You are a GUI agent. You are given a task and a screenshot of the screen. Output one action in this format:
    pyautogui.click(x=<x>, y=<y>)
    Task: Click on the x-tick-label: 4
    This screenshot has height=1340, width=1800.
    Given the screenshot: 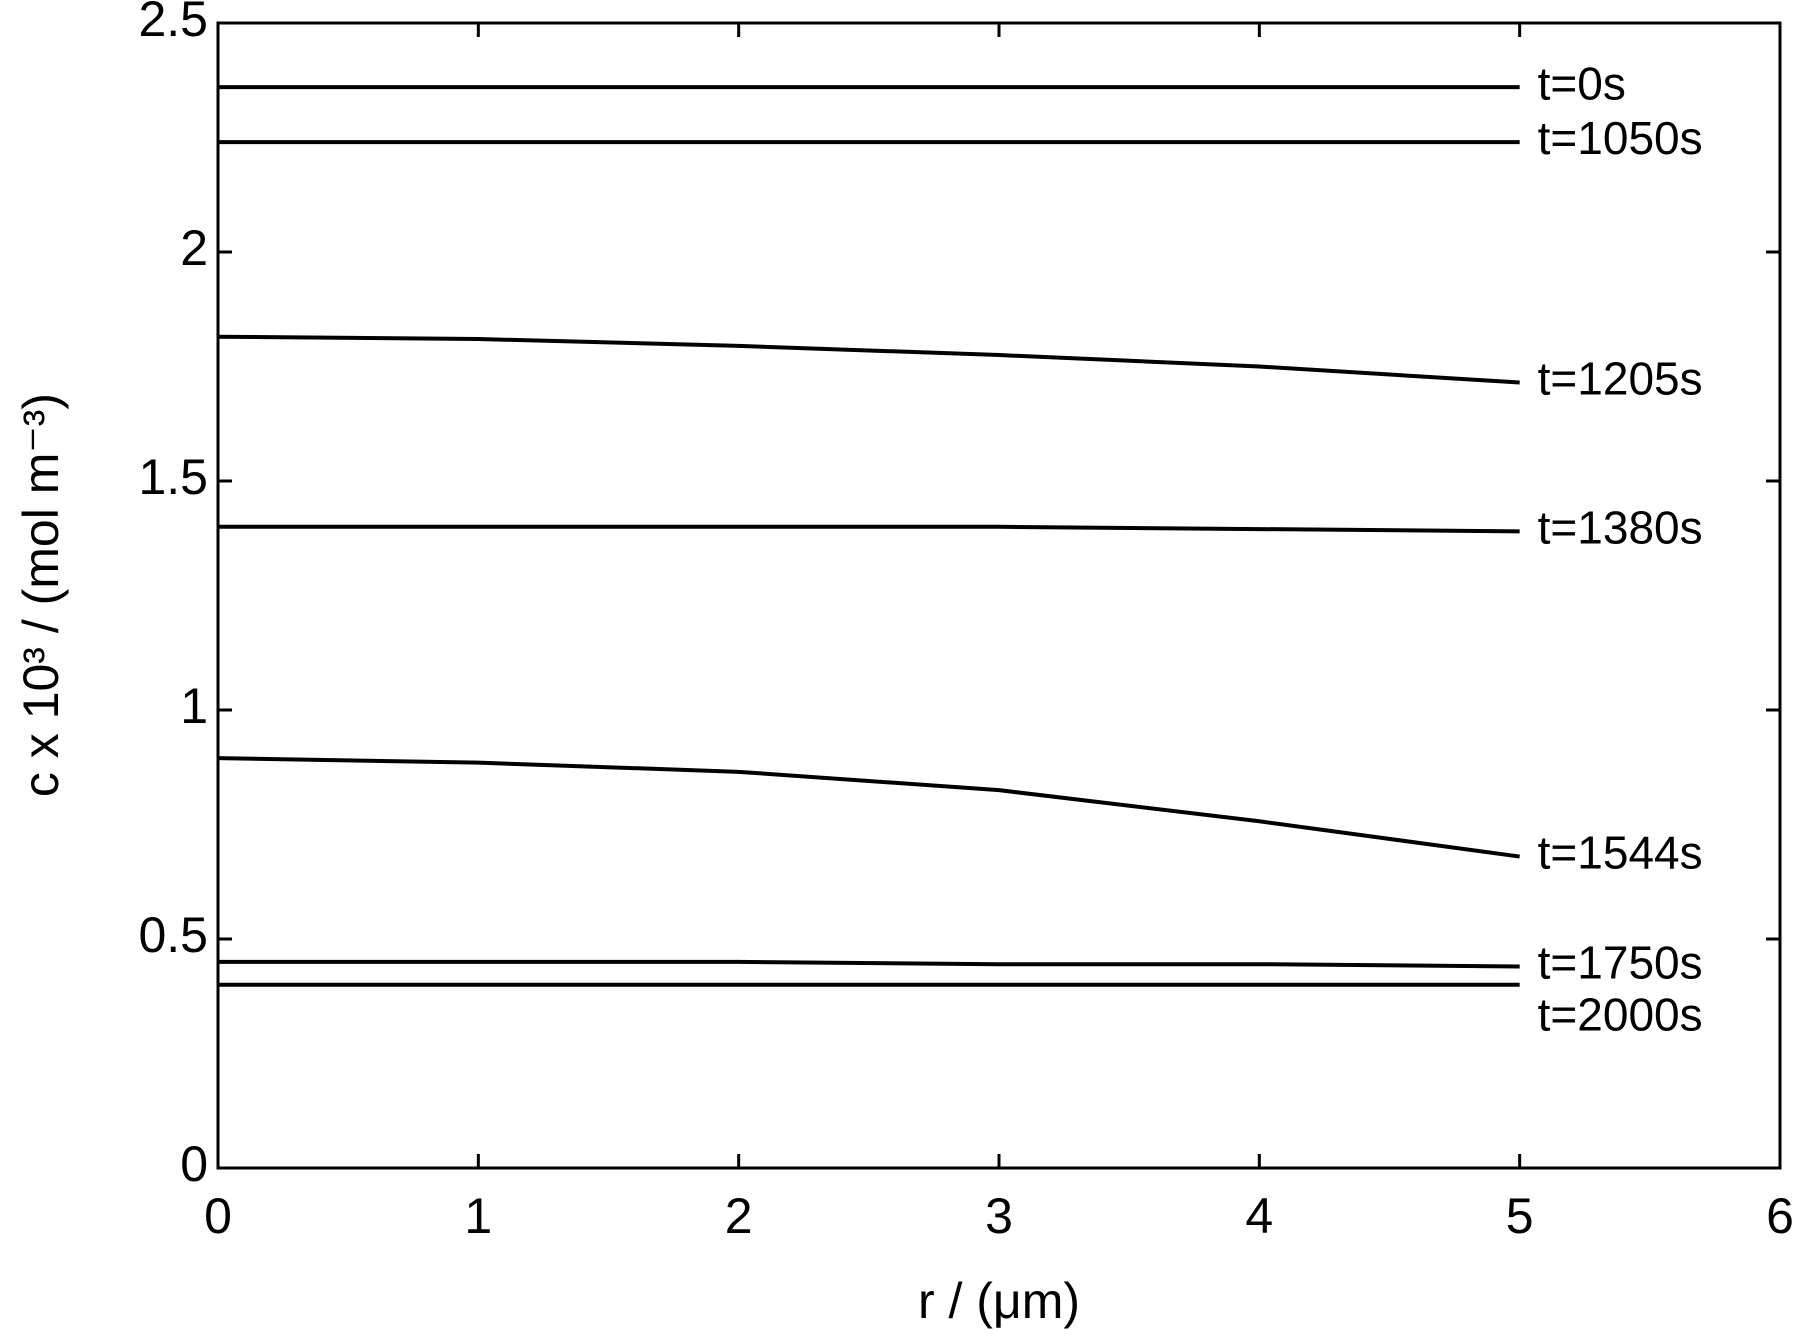 What is the action you would take?
    pyautogui.click(x=1259, y=1216)
    